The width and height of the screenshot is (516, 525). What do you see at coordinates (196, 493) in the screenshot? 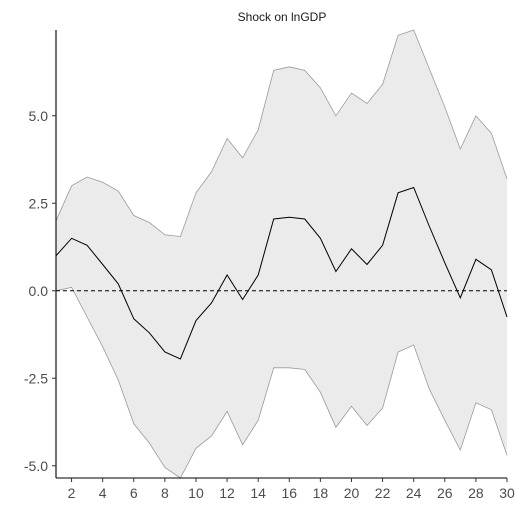
I see `x-tick-label: 10` at bounding box center [196, 493].